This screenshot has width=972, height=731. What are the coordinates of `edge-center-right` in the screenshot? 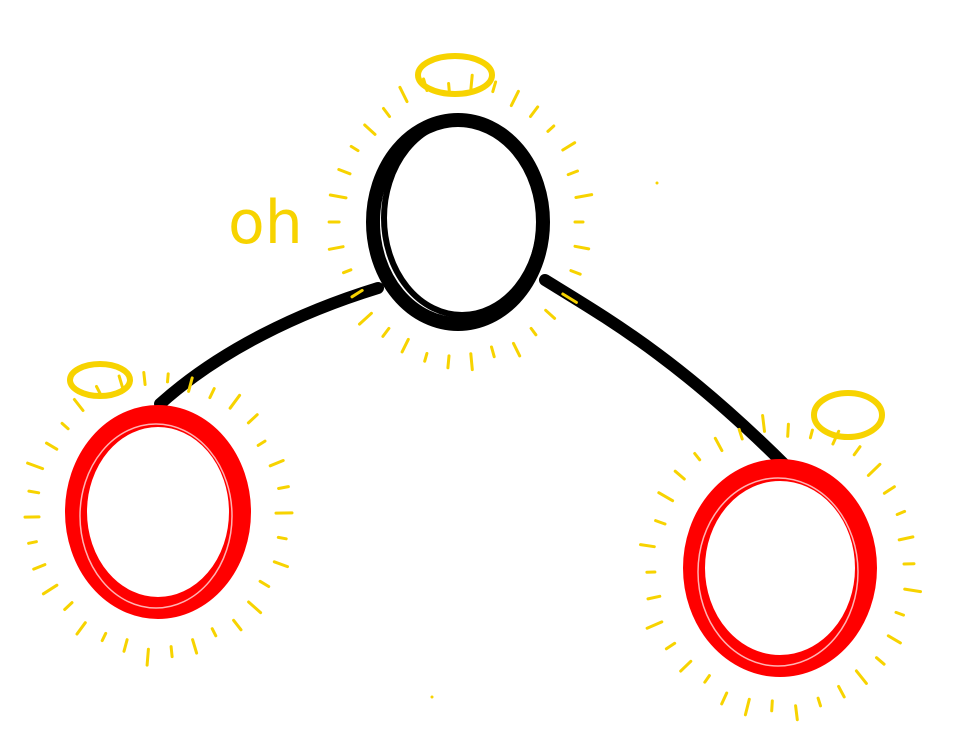 It's located at (667, 375).